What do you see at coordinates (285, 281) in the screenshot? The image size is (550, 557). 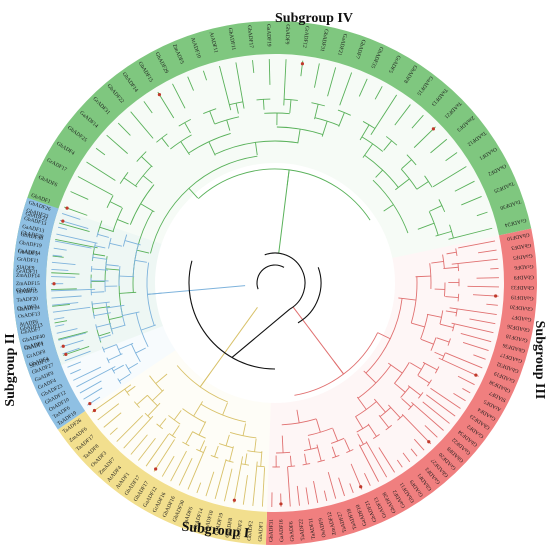 I see `backbone-arc` at bounding box center [285, 281].